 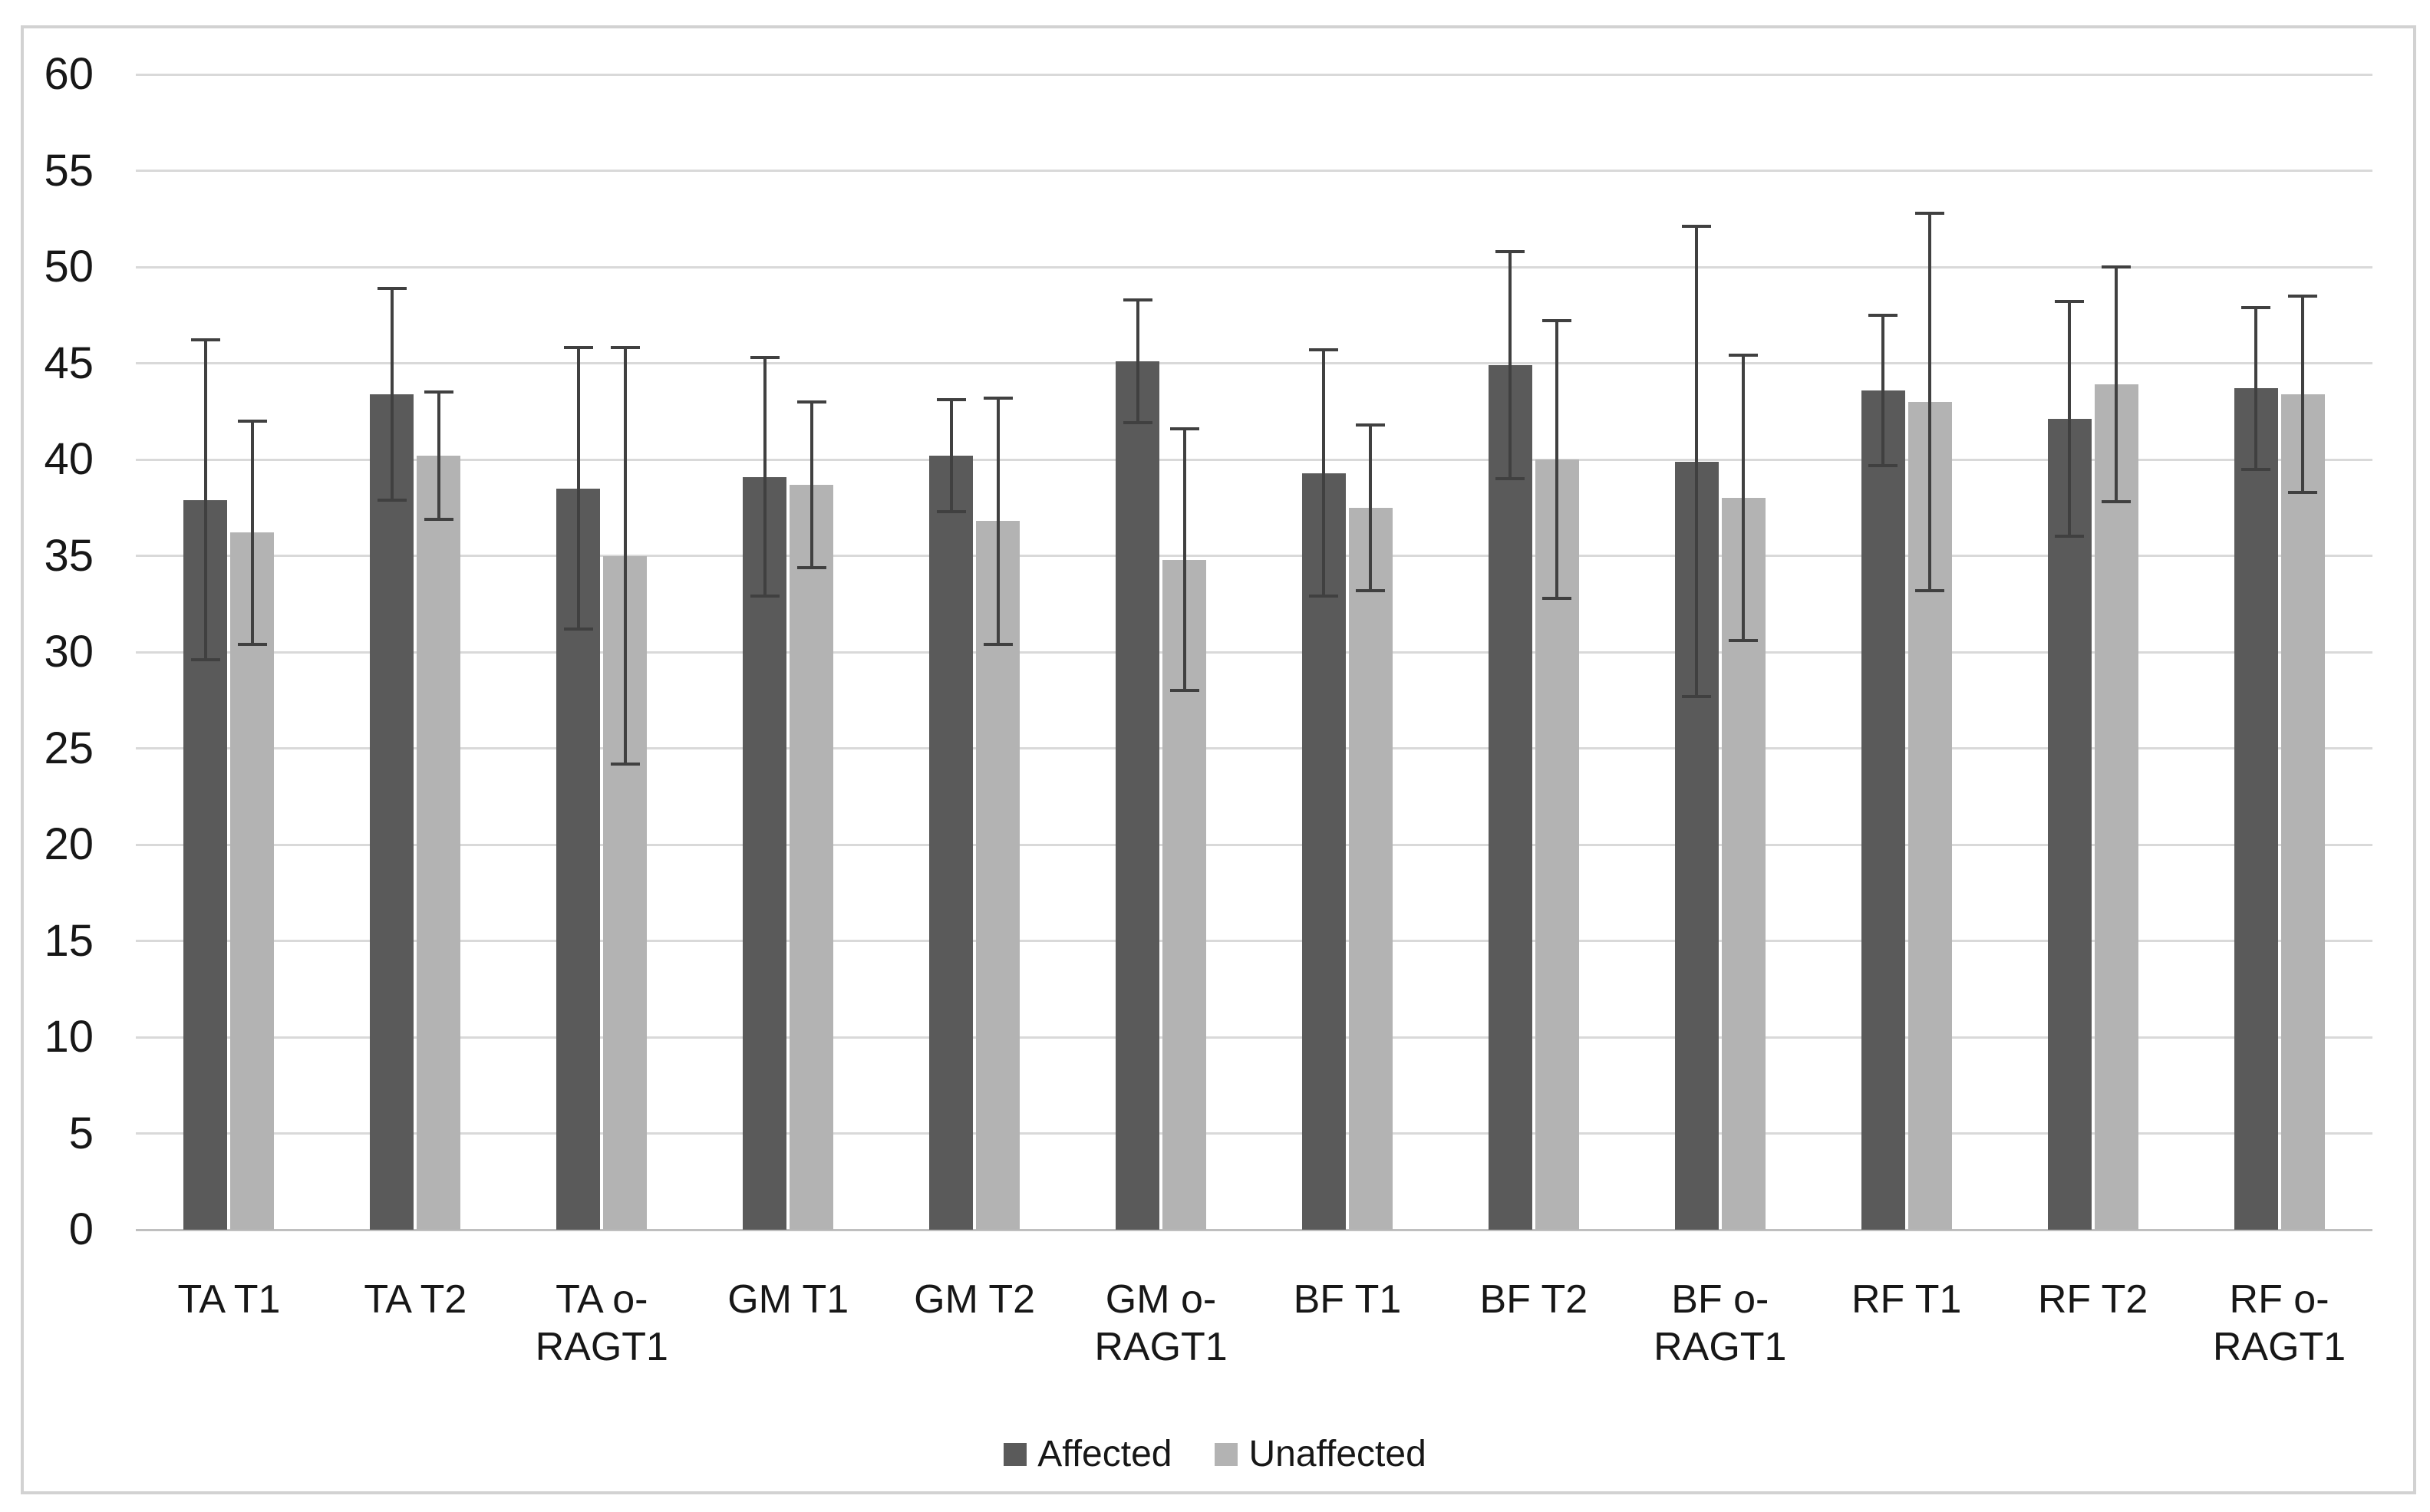 I want to click on bar-affected-rf-t2, so click(x=2069, y=824).